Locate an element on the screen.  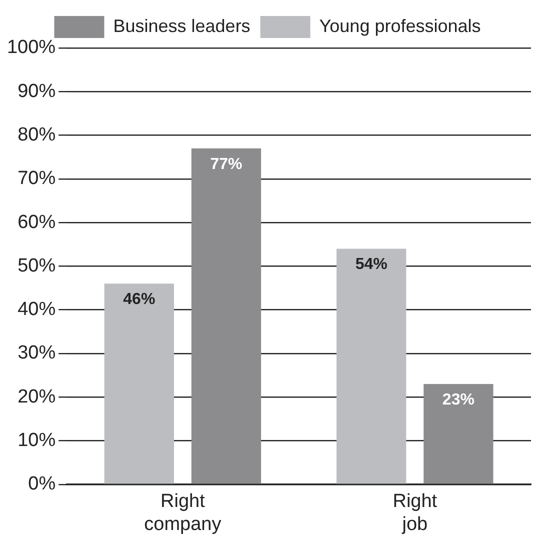
y-tick-label: 10% is located at coordinates (37, 440).